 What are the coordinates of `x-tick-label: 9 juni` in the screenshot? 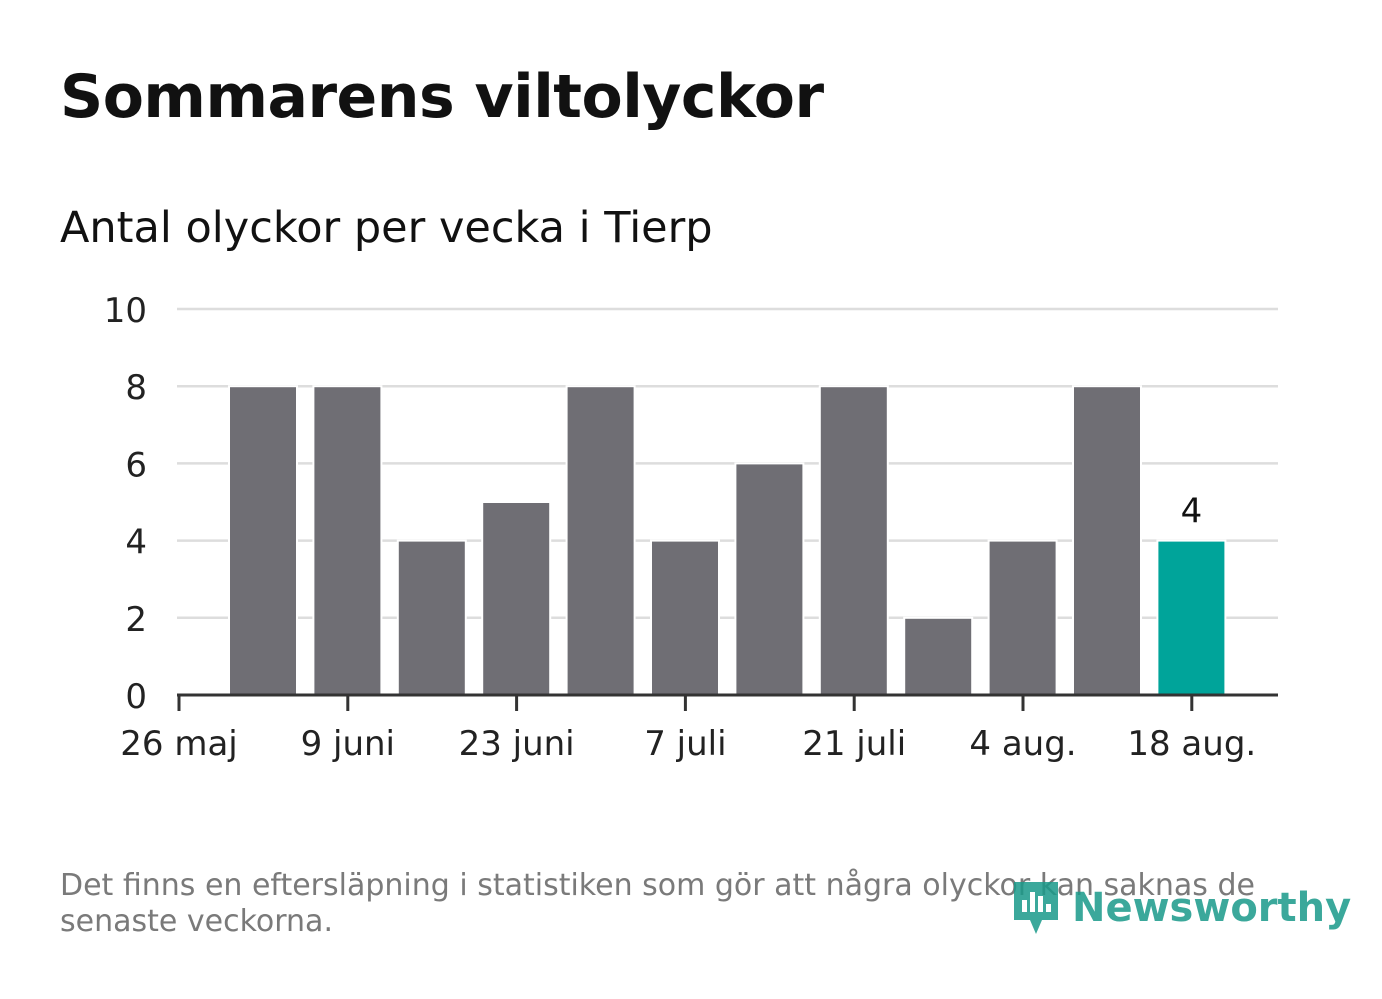 It's located at (348, 744).